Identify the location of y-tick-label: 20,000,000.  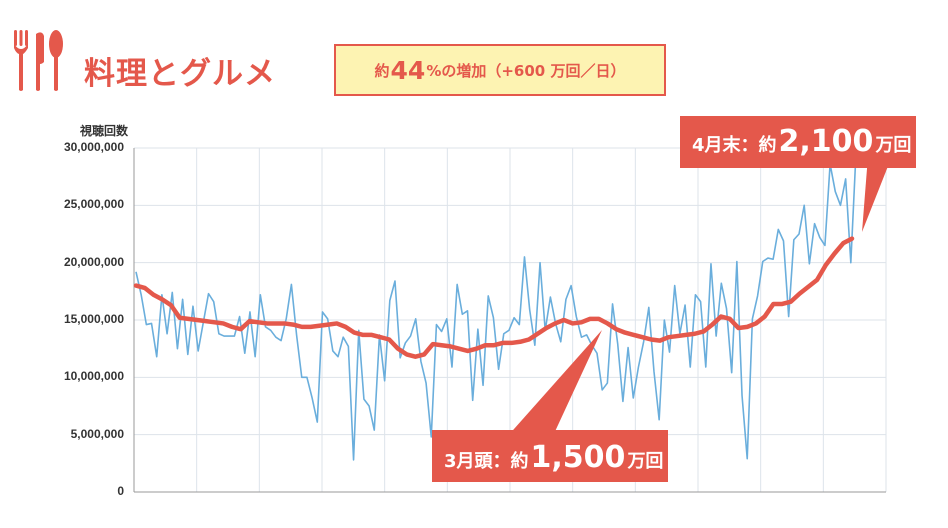
(93, 261).